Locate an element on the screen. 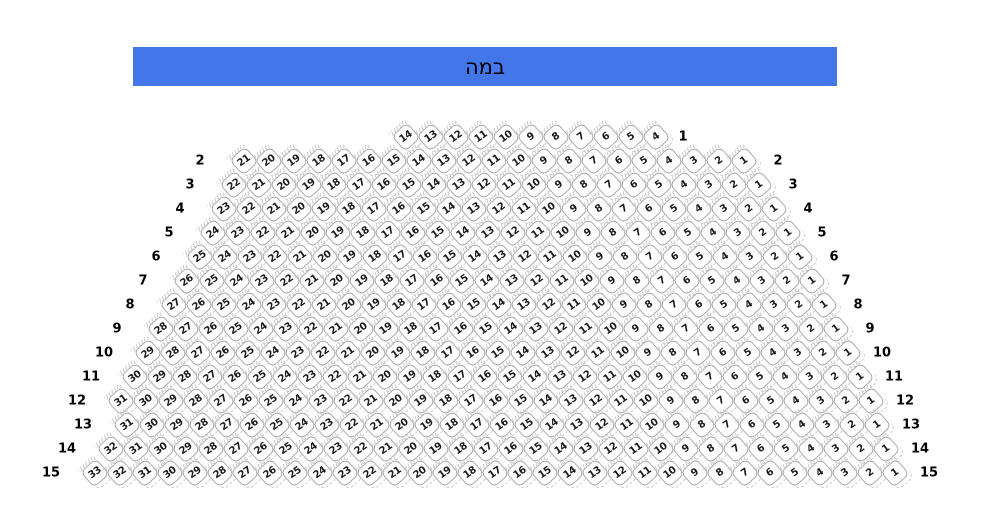 This screenshot has height=520, width=1000. seat-row12-12: 12 is located at coordinates (596, 401).